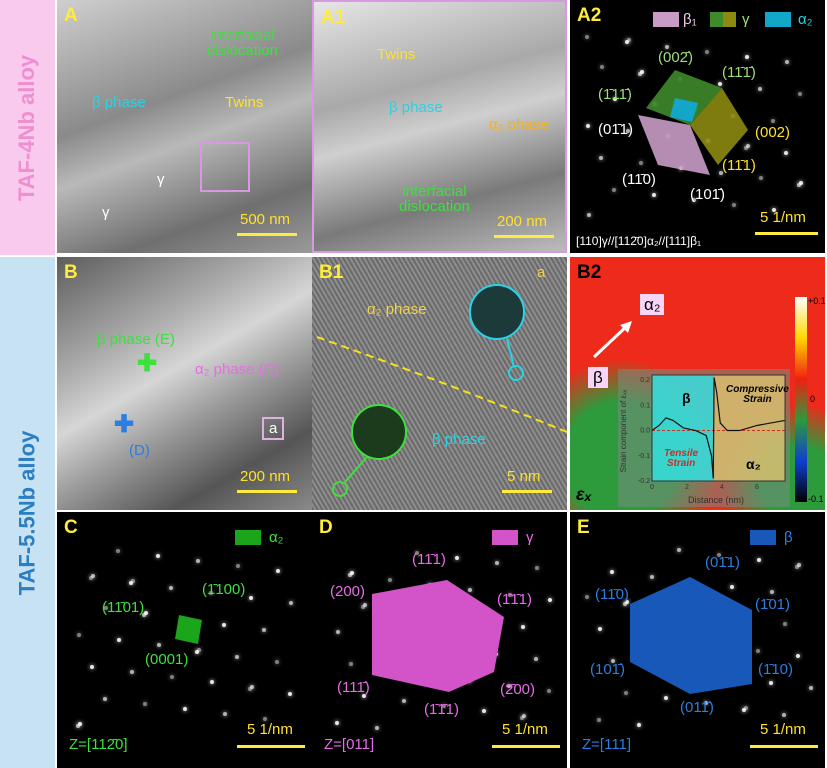 This screenshot has height=768, width=827. I want to click on panel-label: A2, so click(589, 15).